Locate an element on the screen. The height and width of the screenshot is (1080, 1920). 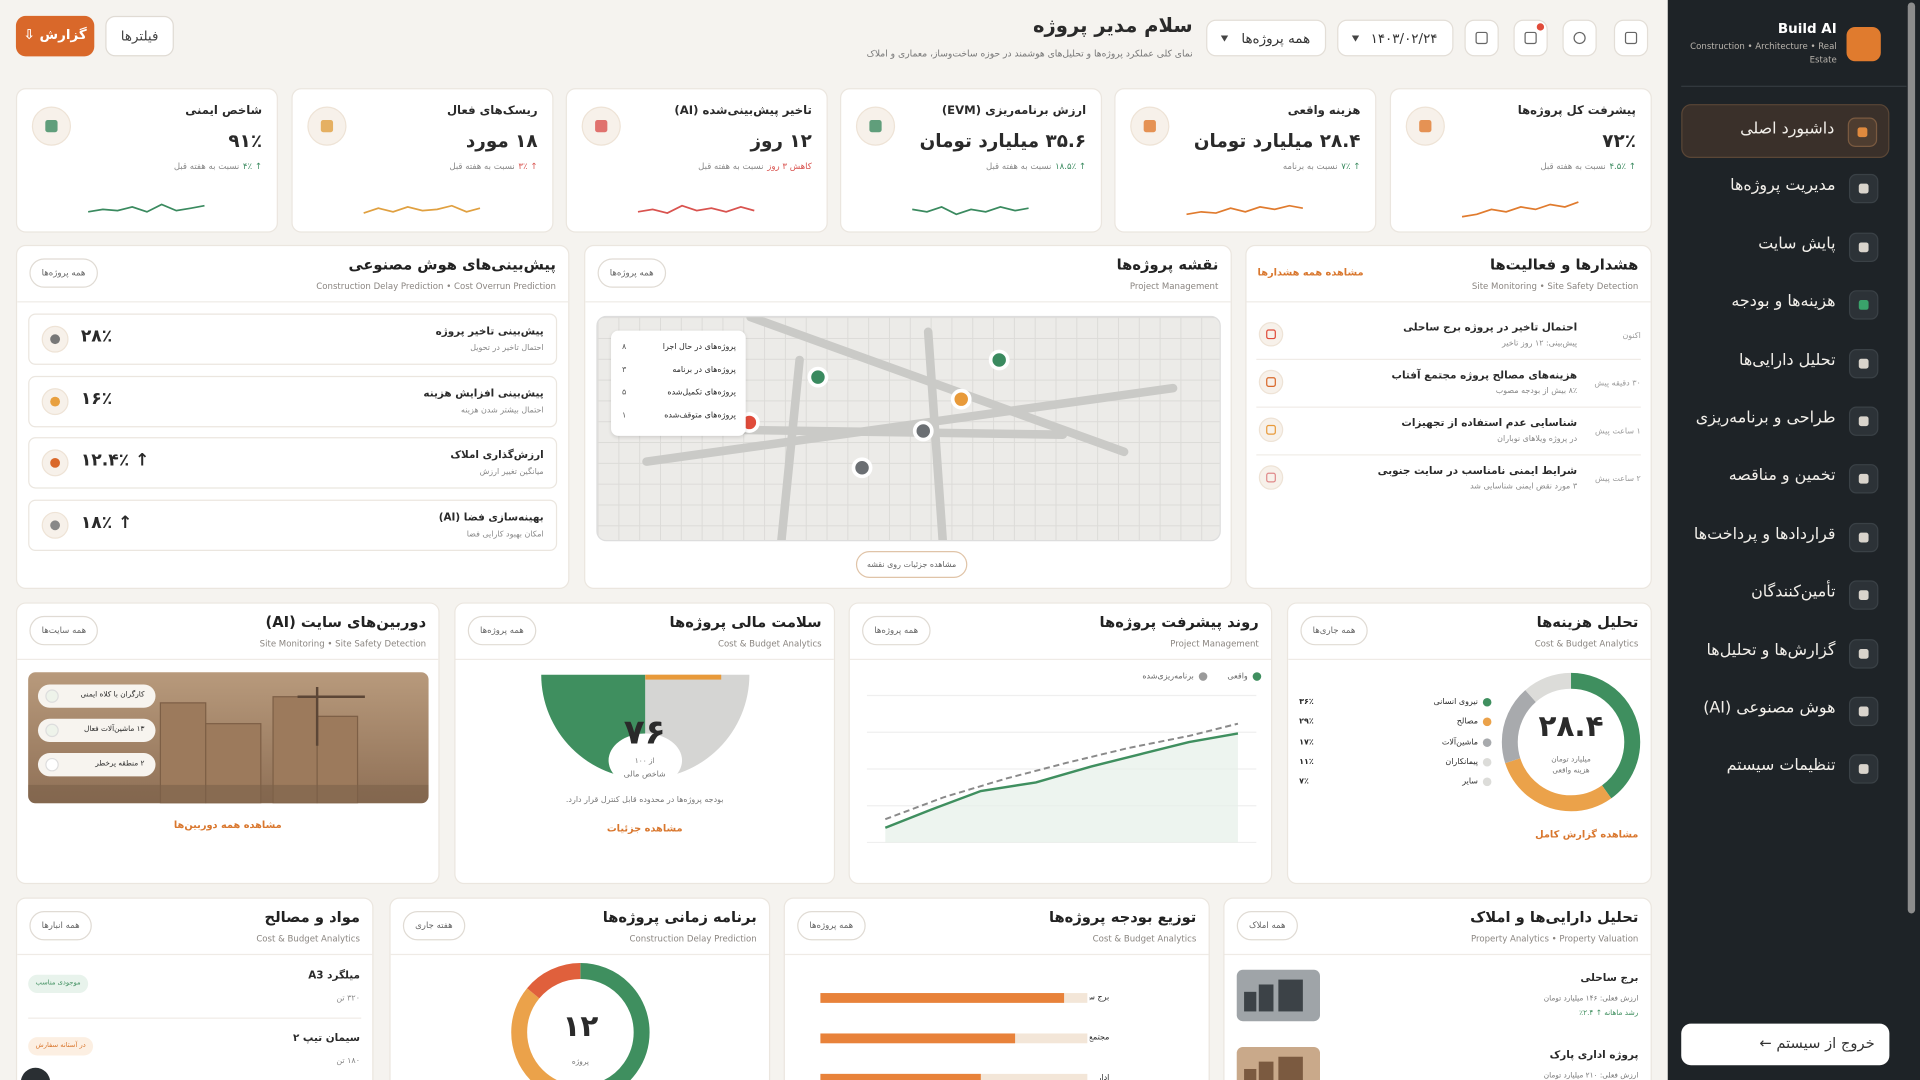
card-title: تحلیل دارایی‌ها و املاک is located at coordinates (1554, 917).